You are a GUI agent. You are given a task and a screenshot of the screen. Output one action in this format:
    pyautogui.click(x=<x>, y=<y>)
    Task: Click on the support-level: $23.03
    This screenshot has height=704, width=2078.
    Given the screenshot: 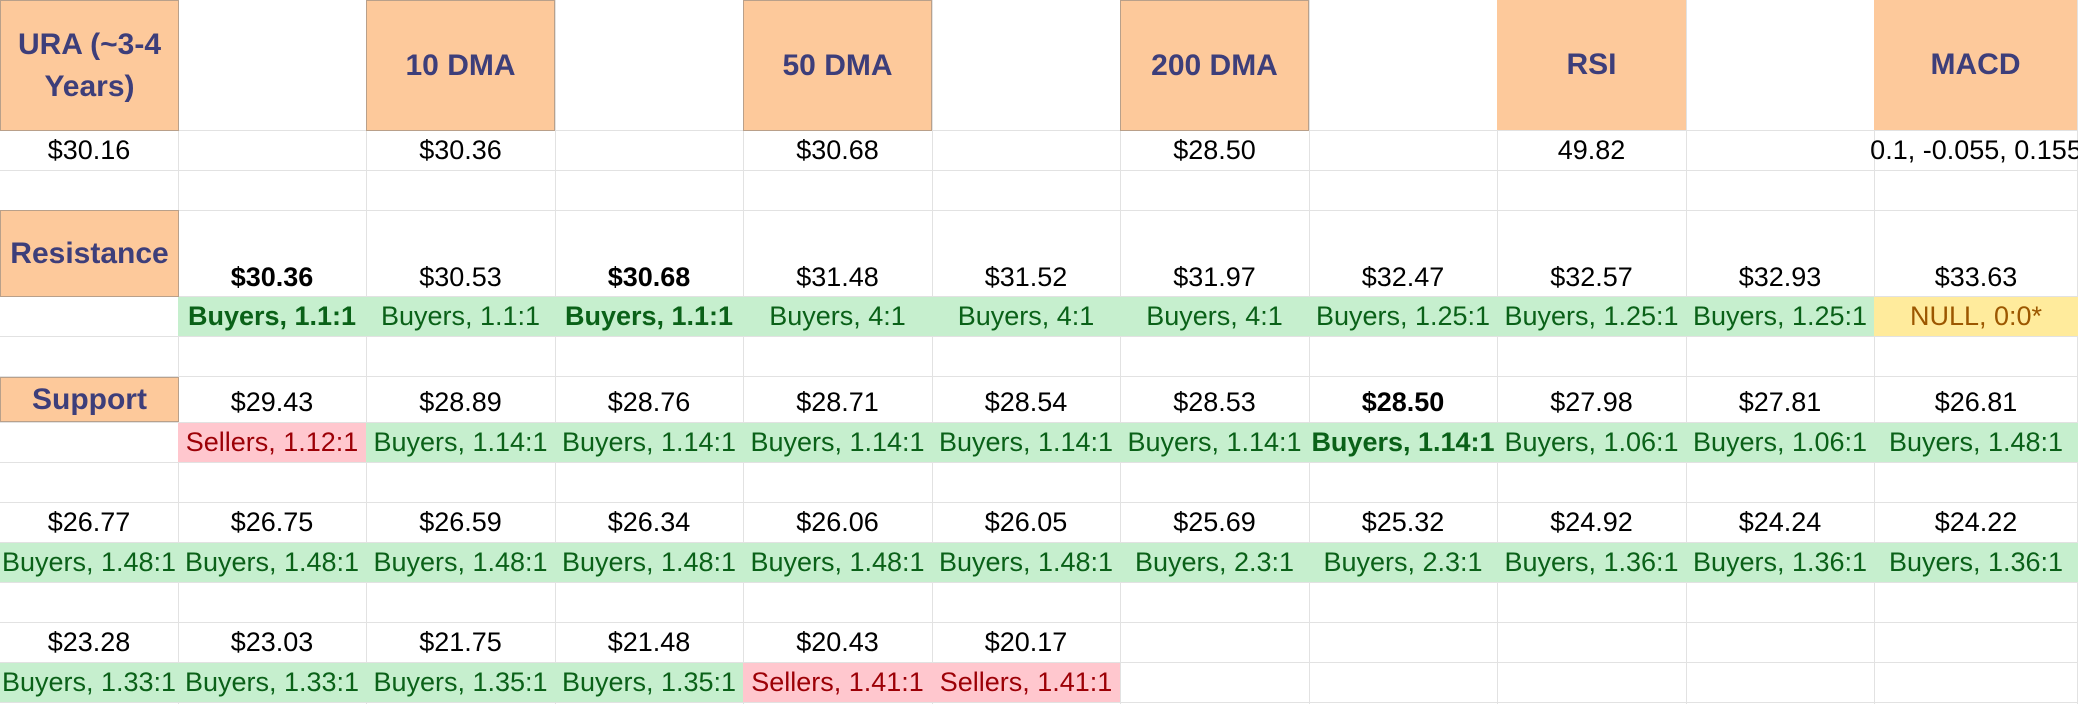 What is the action you would take?
    pyautogui.click(x=272, y=642)
    